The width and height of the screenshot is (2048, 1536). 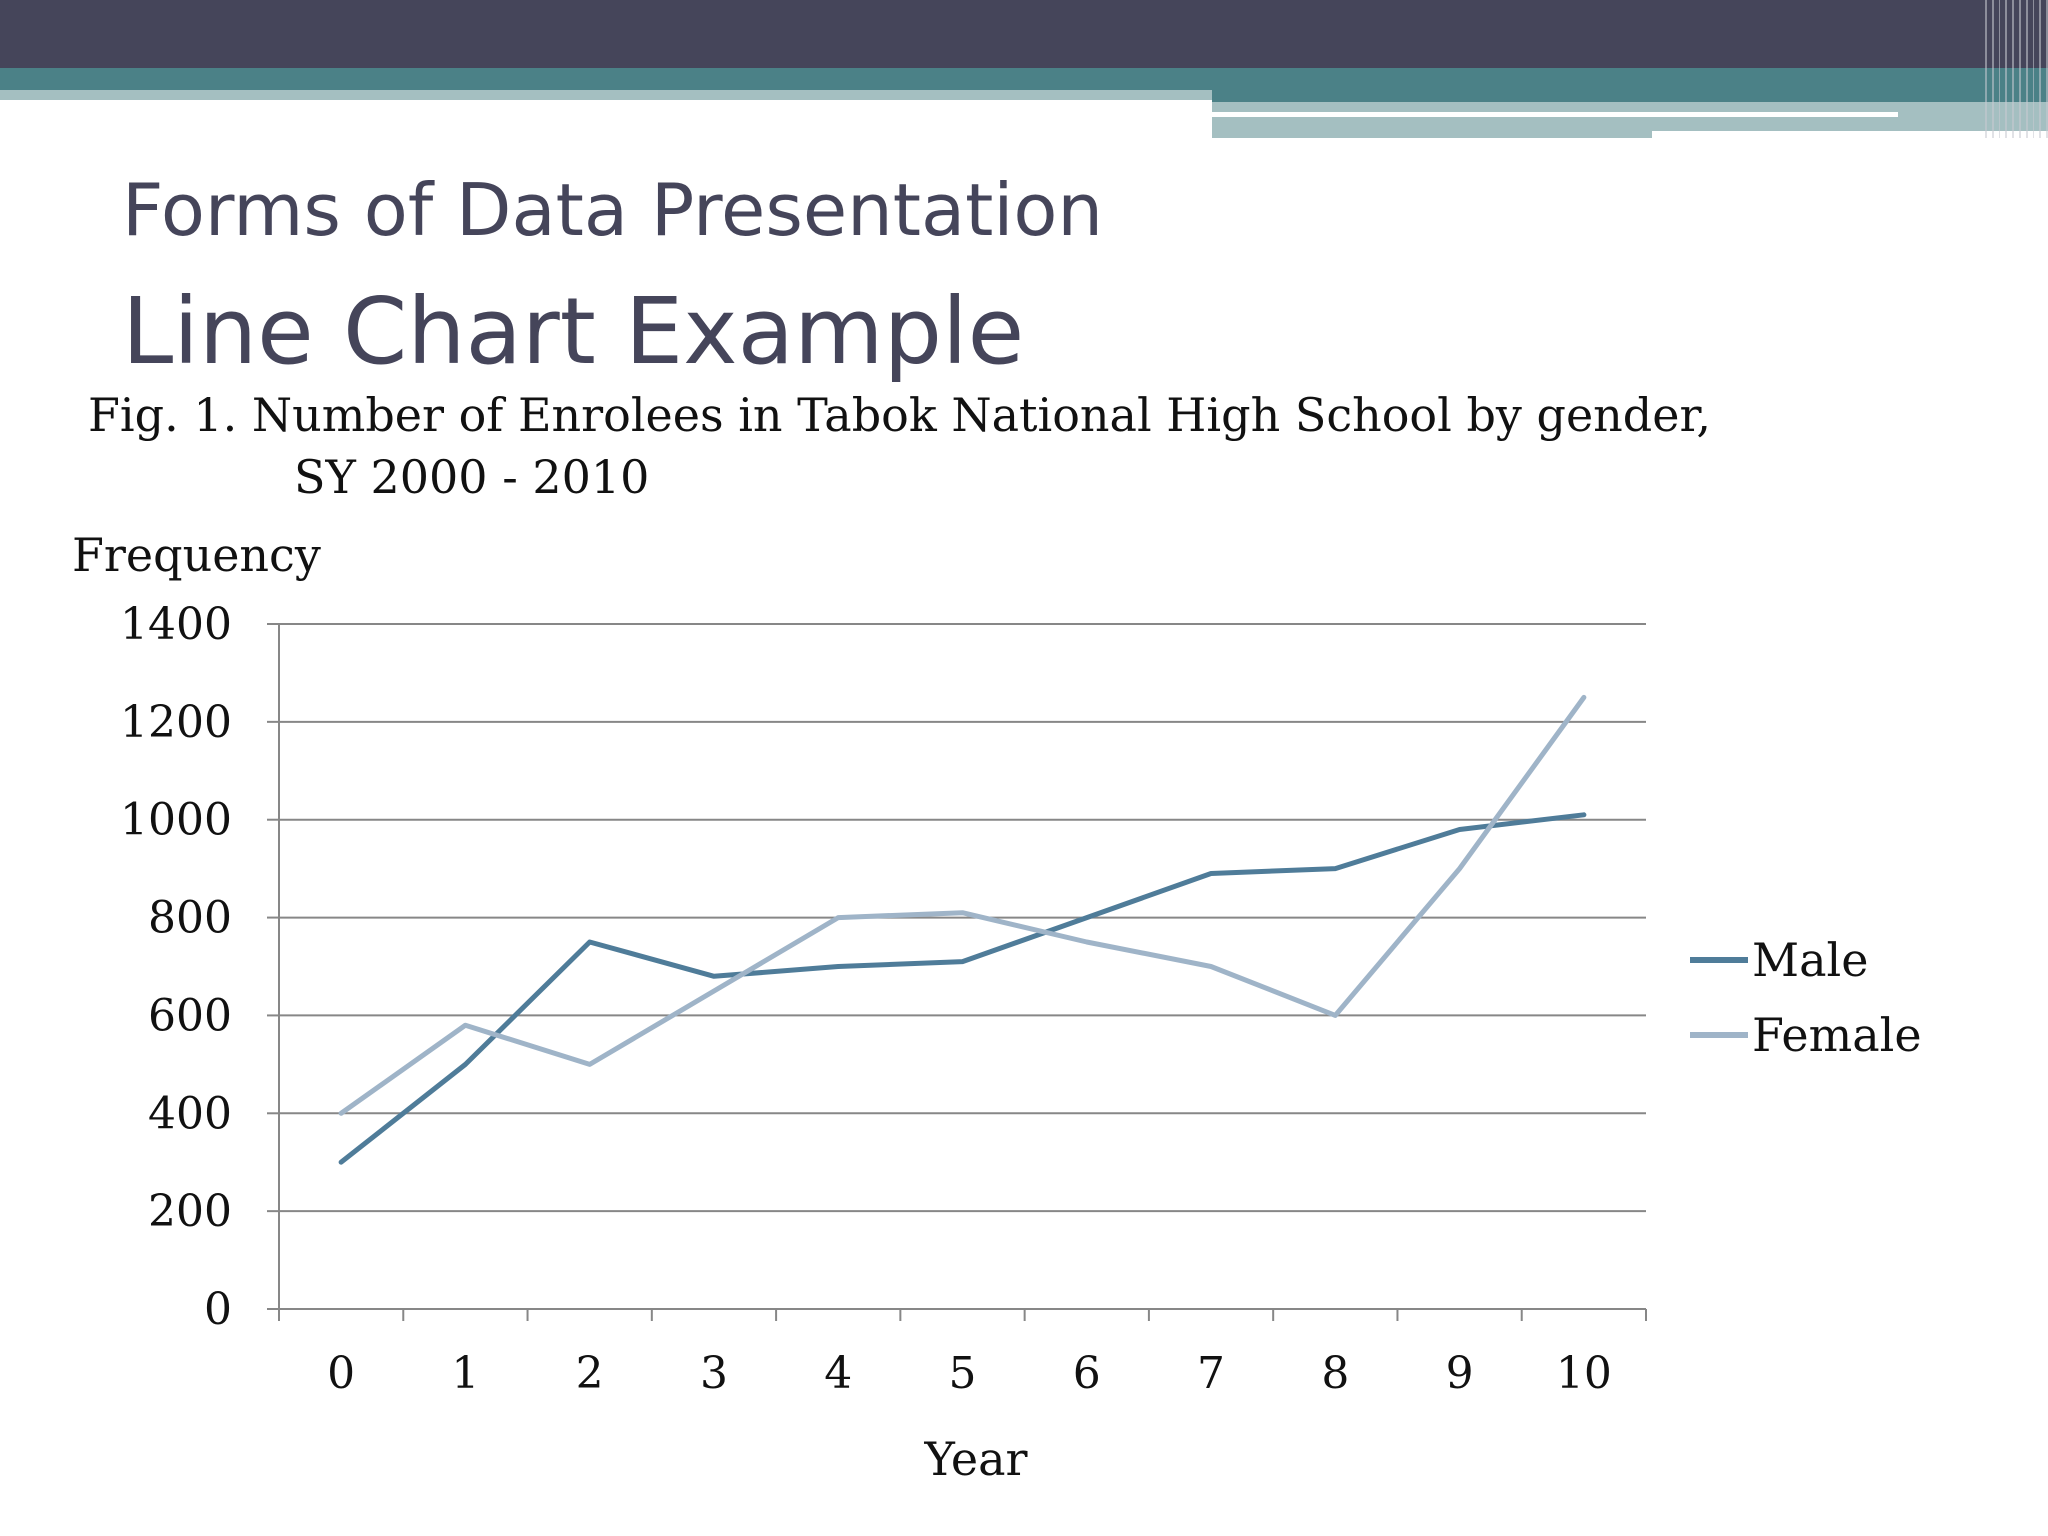 I want to click on header-band-teal, so click(x=1024, y=79).